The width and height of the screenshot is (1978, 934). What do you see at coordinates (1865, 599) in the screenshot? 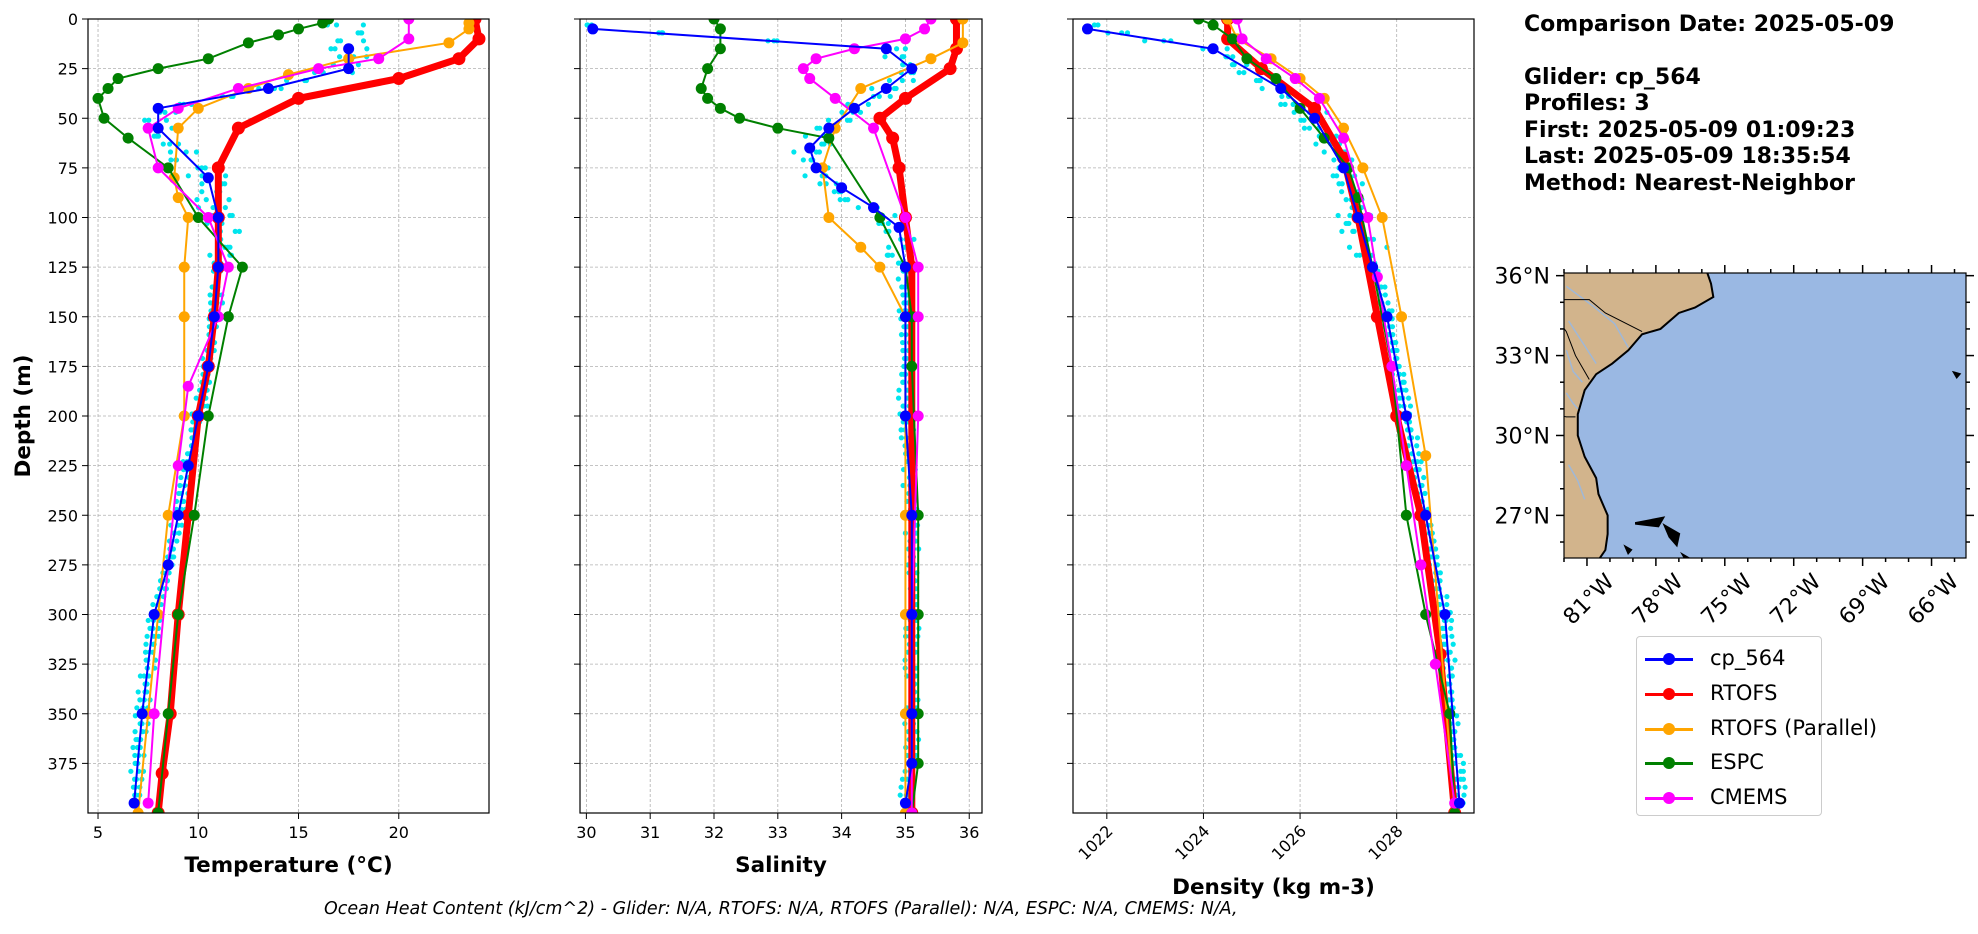
I see `map-lon-label: 69°W` at bounding box center [1865, 599].